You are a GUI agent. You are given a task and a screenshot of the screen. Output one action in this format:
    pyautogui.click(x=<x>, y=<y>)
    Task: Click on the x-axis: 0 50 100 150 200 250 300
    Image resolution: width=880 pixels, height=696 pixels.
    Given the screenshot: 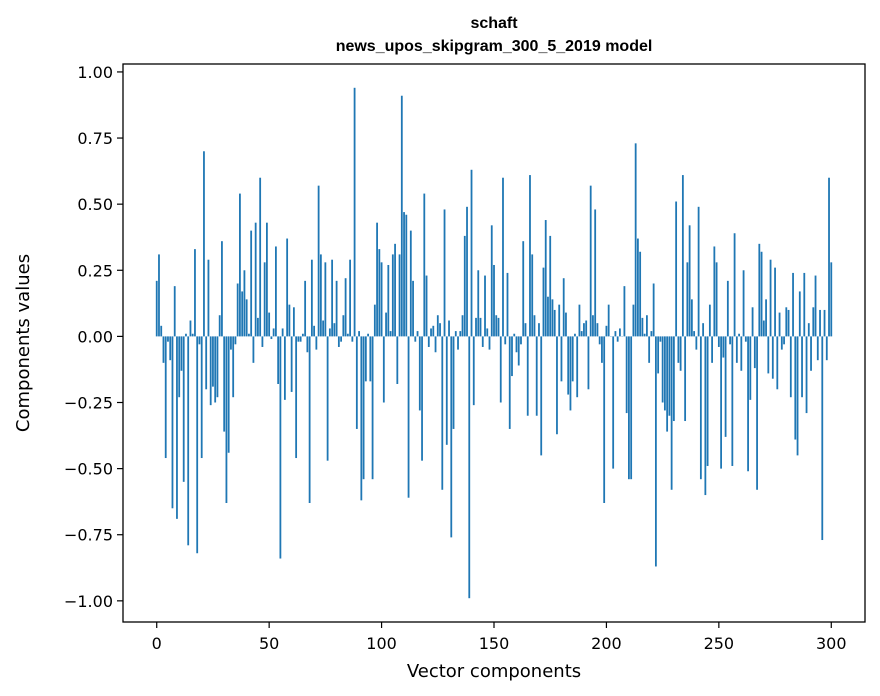 What is the action you would take?
    pyautogui.click(x=499, y=637)
    